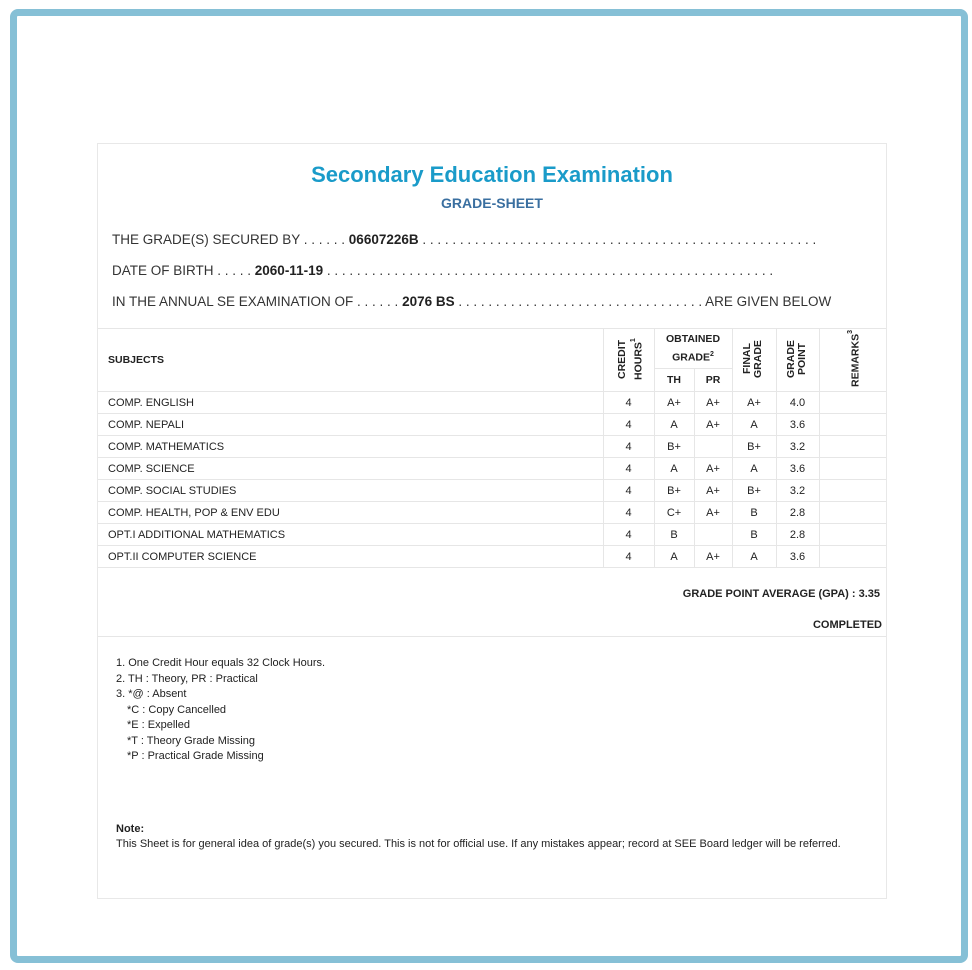 The height and width of the screenshot is (970, 972). I want to click on table-row: COMP. ENGLISH 4 A+ A+ A+ 4.0, so click(492, 402).